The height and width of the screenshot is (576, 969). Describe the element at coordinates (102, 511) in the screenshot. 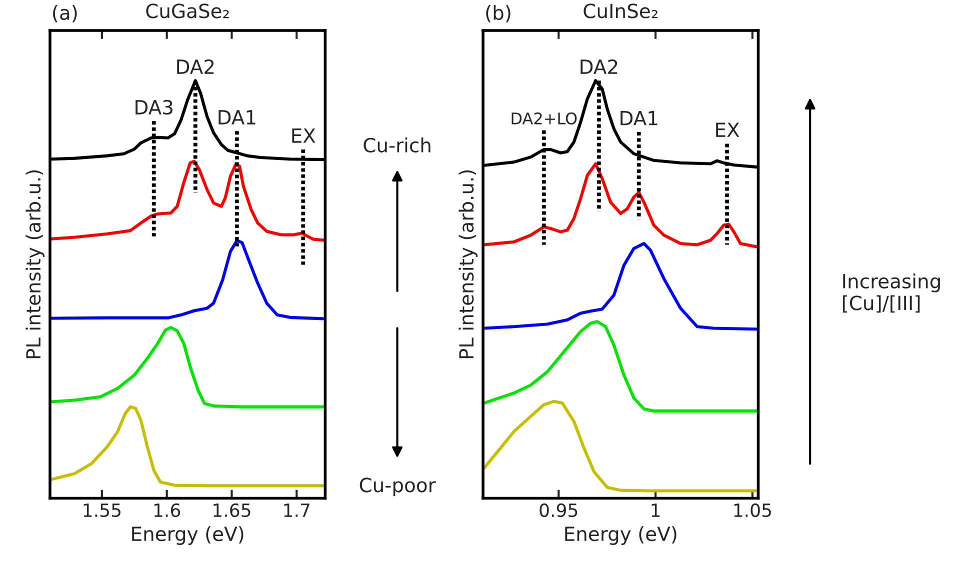

I see `x-tick-label: 1.55` at that location.